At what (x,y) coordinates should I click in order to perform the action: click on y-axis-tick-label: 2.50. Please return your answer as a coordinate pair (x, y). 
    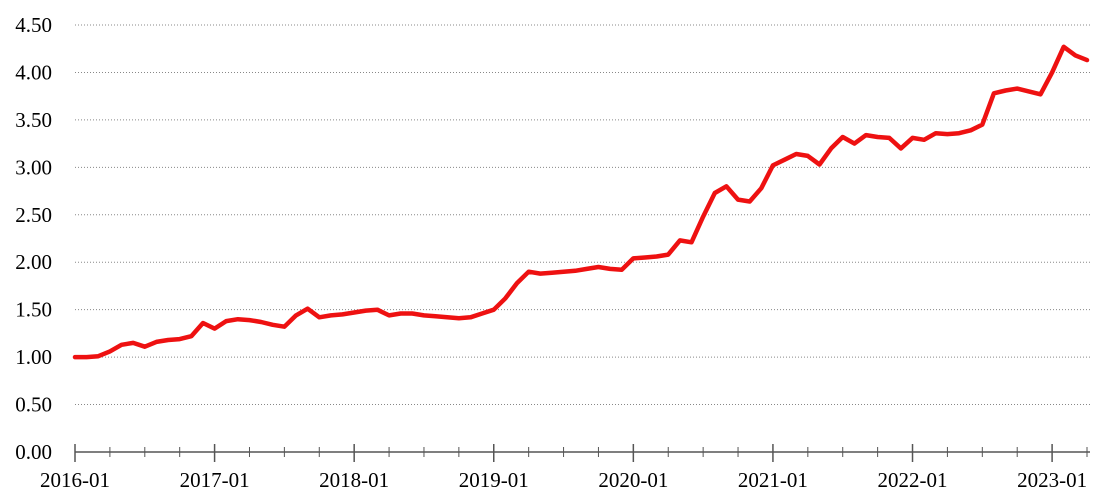
    Looking at the image, I should click on (33, 215).